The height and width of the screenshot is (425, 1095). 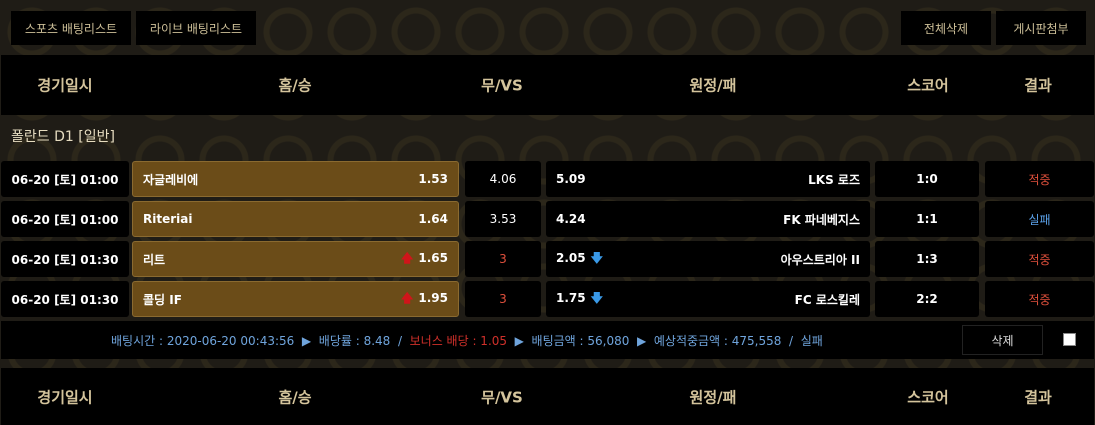 I want to click on home-odds: 1.64, so click(x=433, y=219).